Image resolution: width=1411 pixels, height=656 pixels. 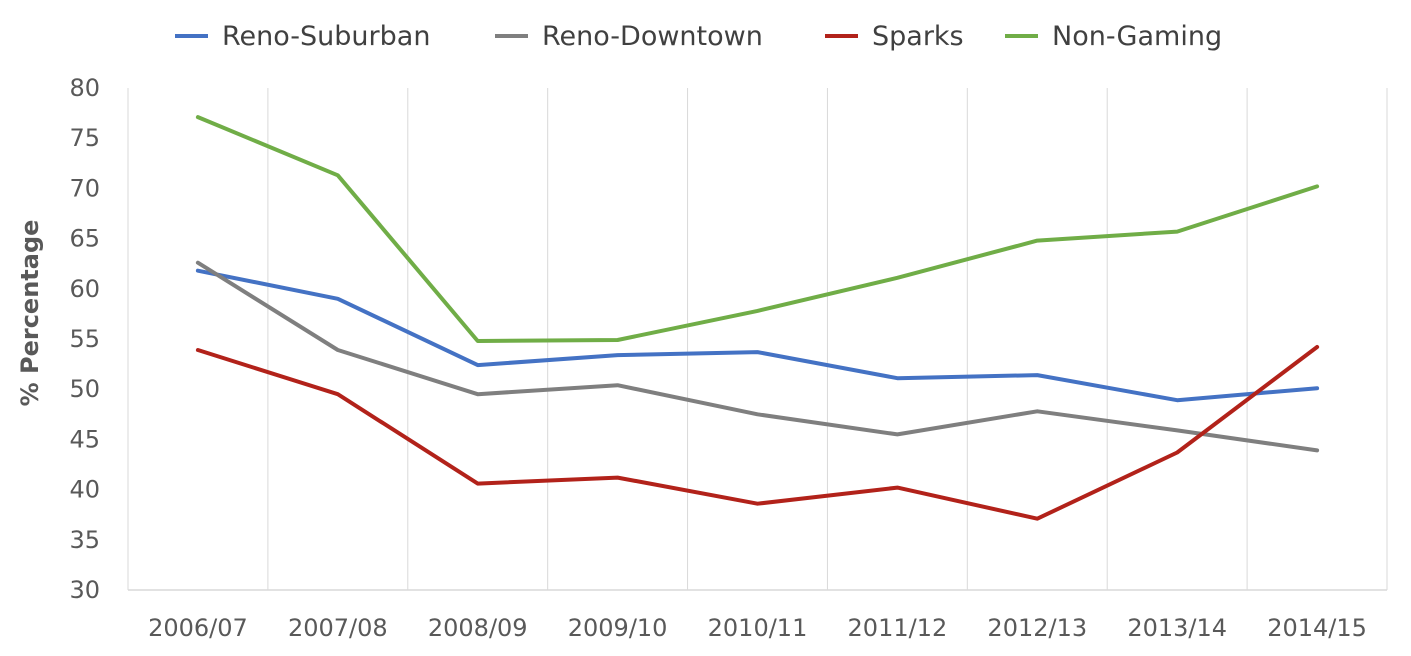 I want to click on y-tick-label: 65, so click(x=84, y=239).